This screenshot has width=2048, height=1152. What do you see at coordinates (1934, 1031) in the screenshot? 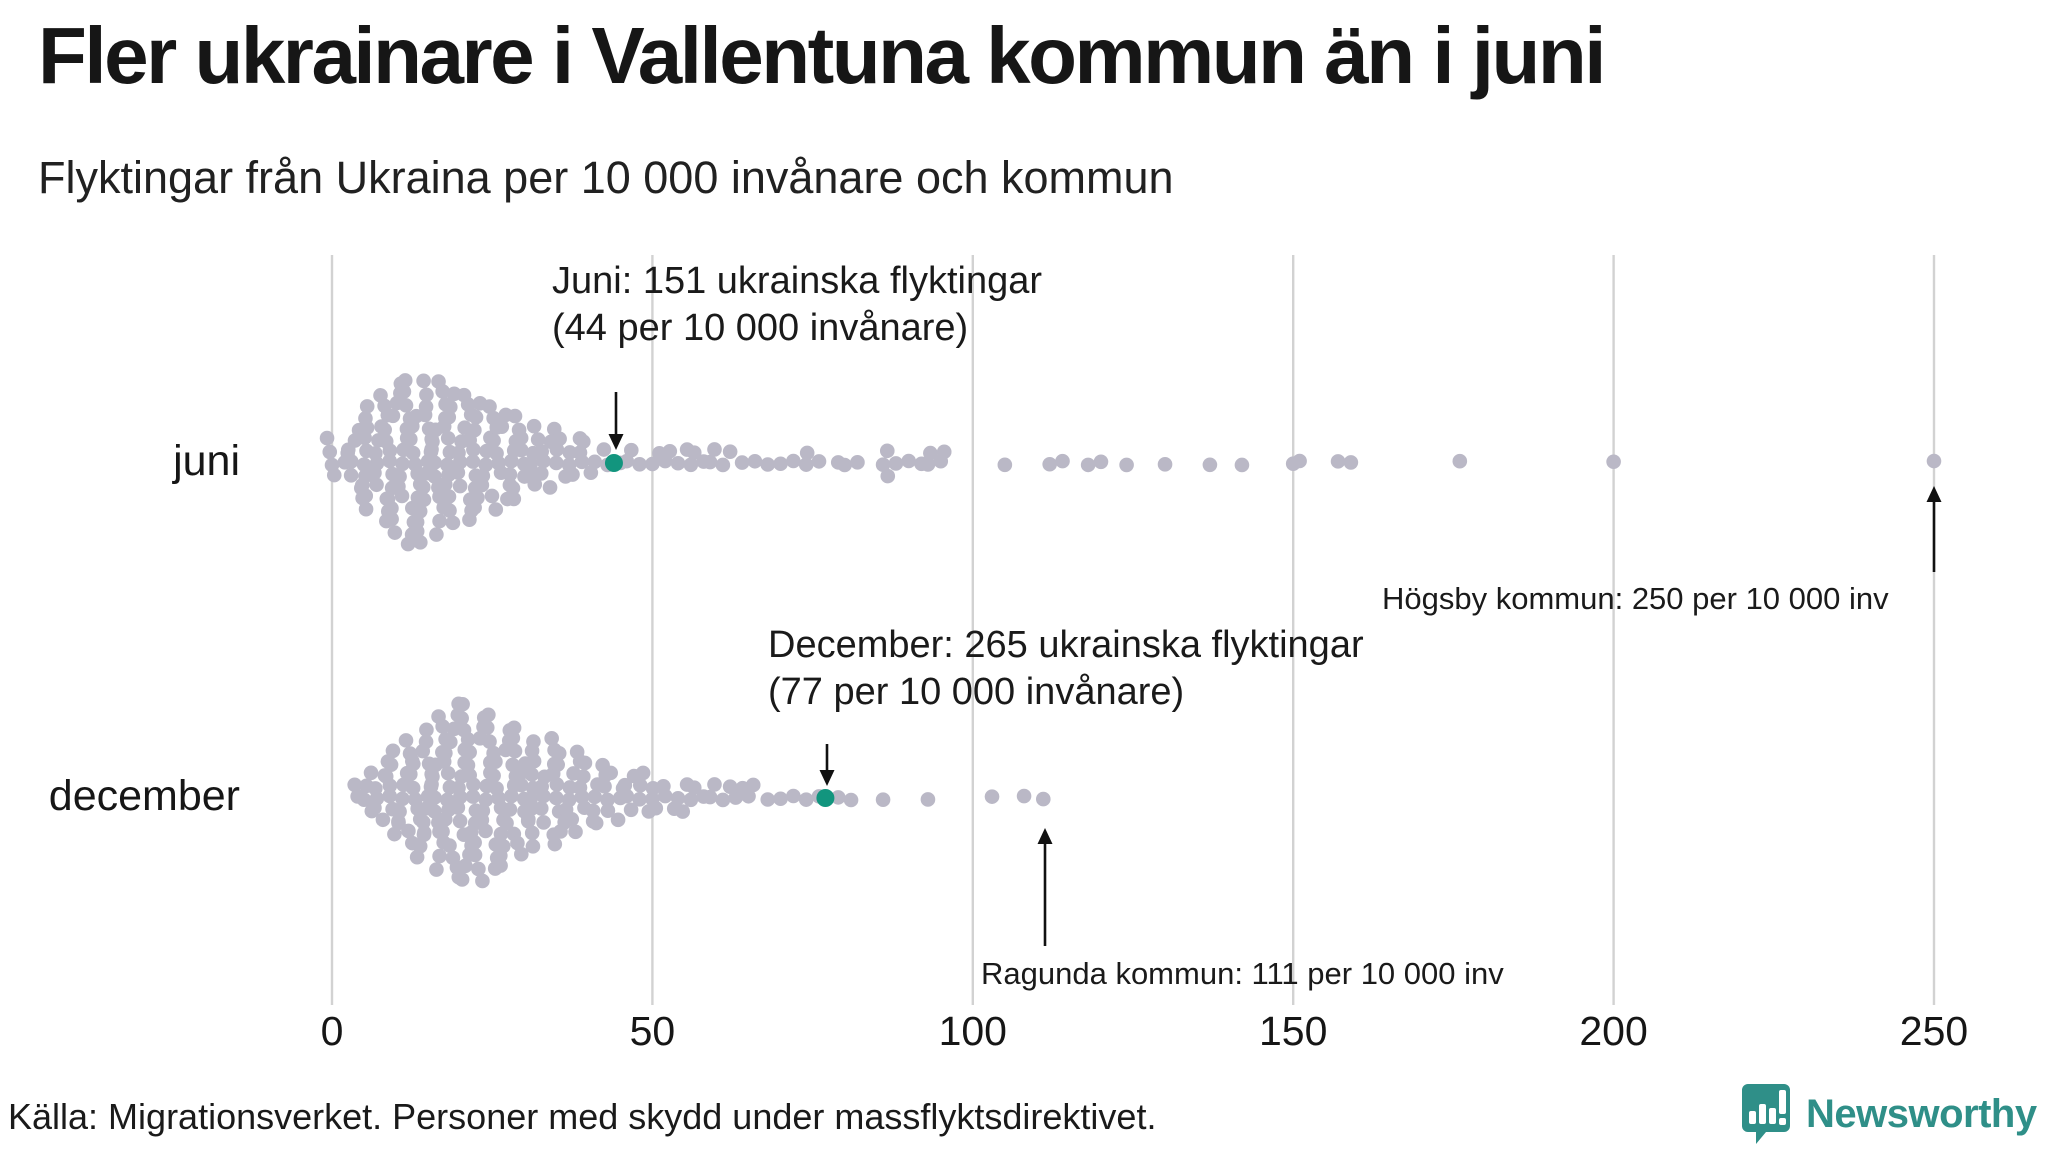
I see `x-axis-tick-label: 250` at bounding box center [1934, 1031].